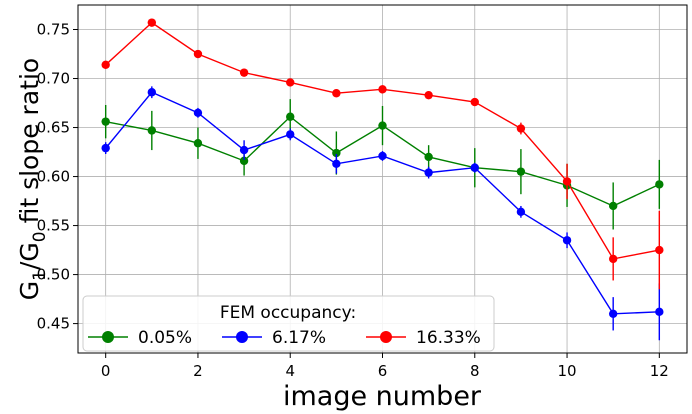  I want to click on x-axis-label: image number, so click(382, 396).